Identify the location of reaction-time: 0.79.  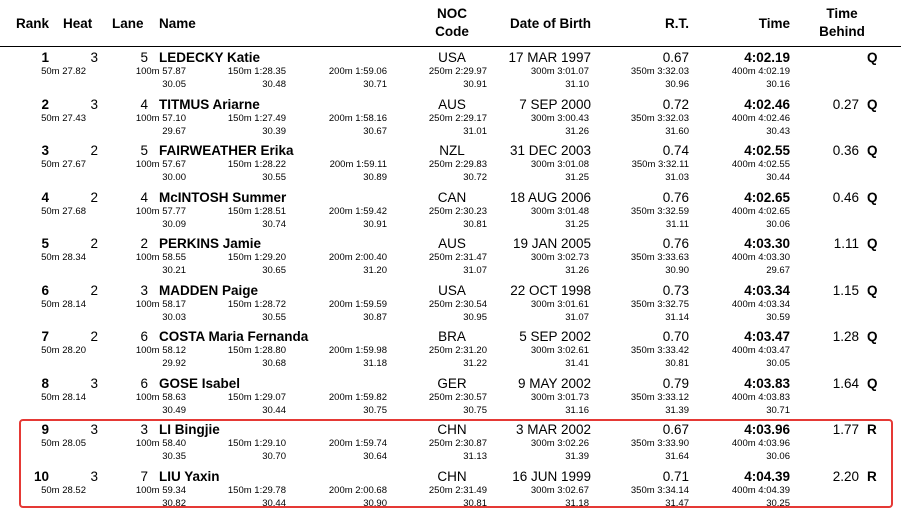
(675, 383).